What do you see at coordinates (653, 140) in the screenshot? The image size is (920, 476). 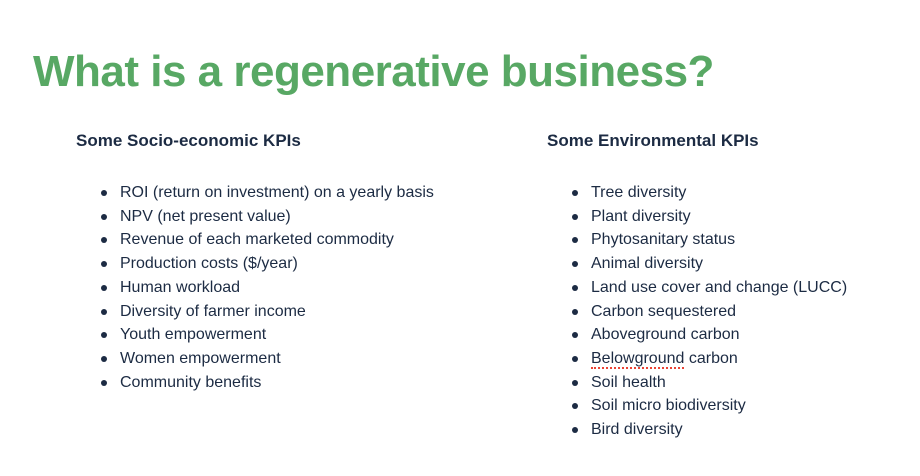 I see `environmental-kpi-heading: Some Environmental KPIs` at bounding box center [653, 140].